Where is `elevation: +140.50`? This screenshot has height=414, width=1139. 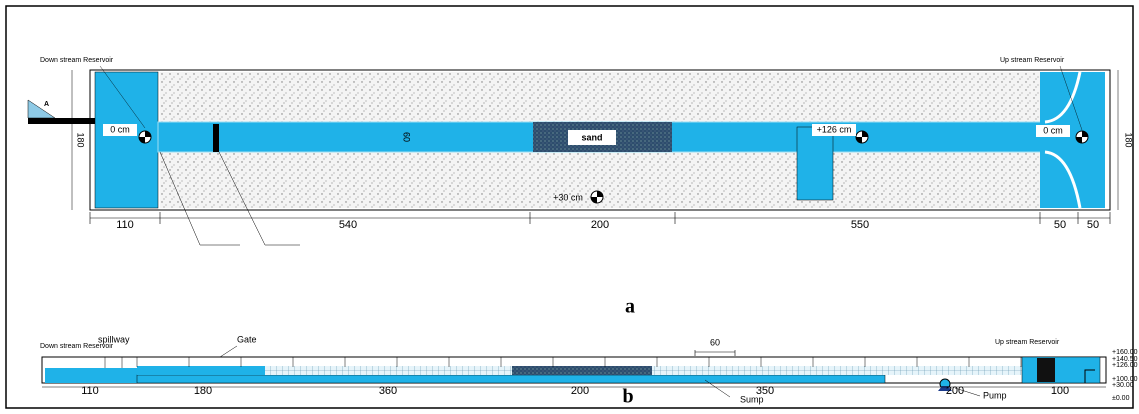
elevation: +140.50 is located at coordinates (1125, 359).